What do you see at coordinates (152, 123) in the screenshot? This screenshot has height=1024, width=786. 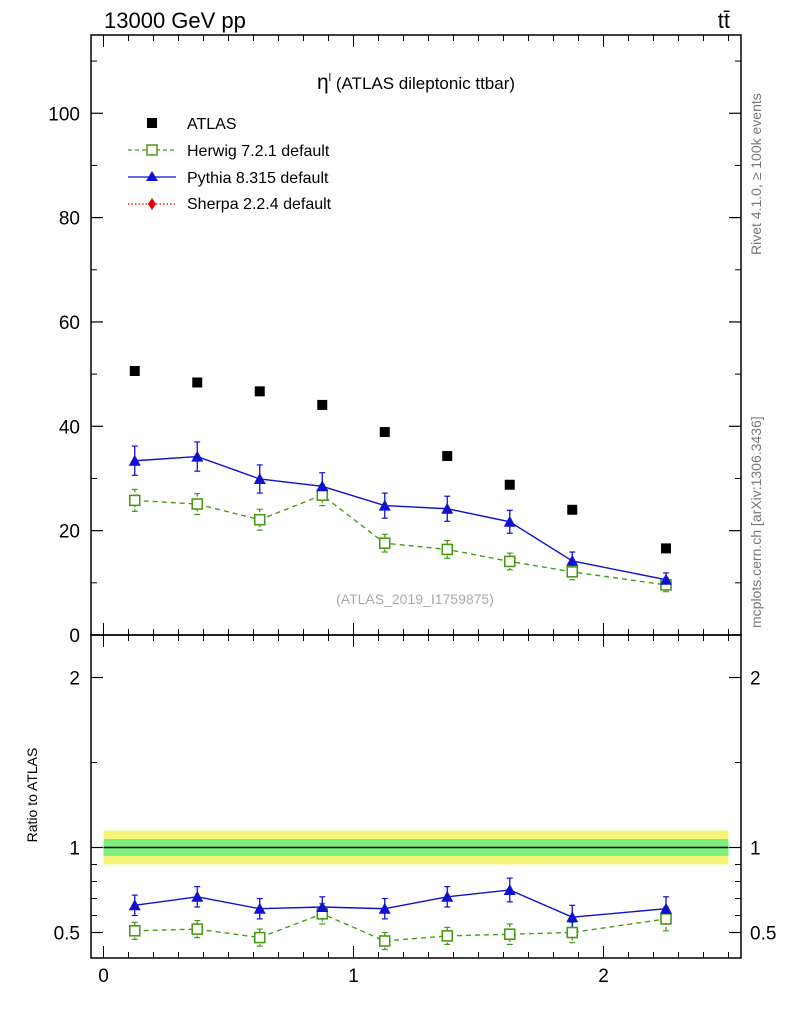 I see `legend-marker-atlas` at bounding box center [152, 123].